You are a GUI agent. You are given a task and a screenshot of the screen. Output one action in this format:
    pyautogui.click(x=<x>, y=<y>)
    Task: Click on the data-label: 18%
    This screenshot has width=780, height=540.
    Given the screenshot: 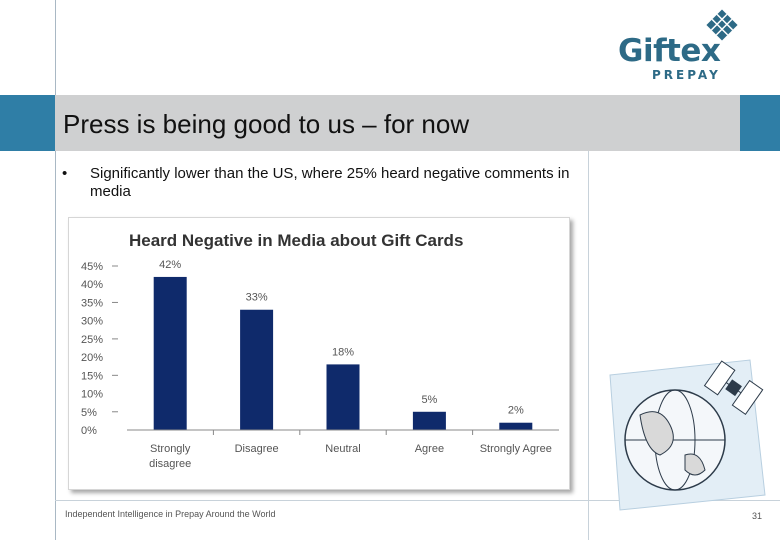 What is the action you would take?
    pyautogui.click(x=343, y=352)
    